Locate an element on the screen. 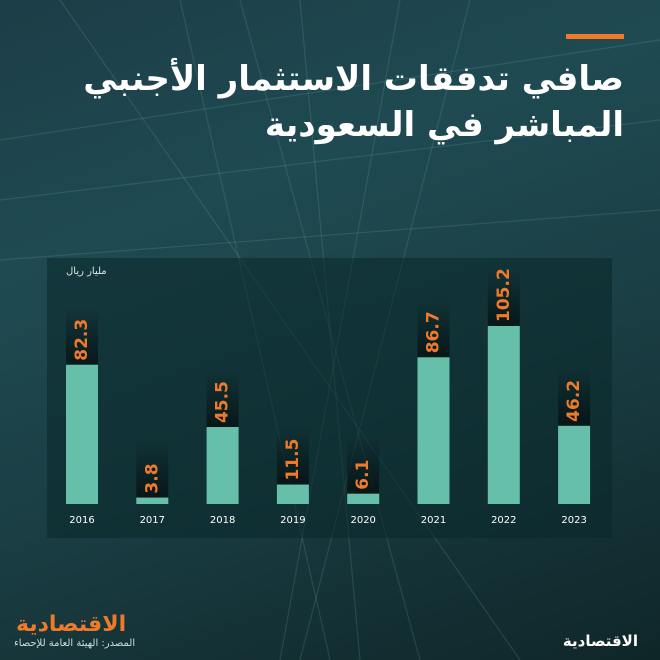  x-tick-label-2021: 2021 is located at coordinates (433, 520).